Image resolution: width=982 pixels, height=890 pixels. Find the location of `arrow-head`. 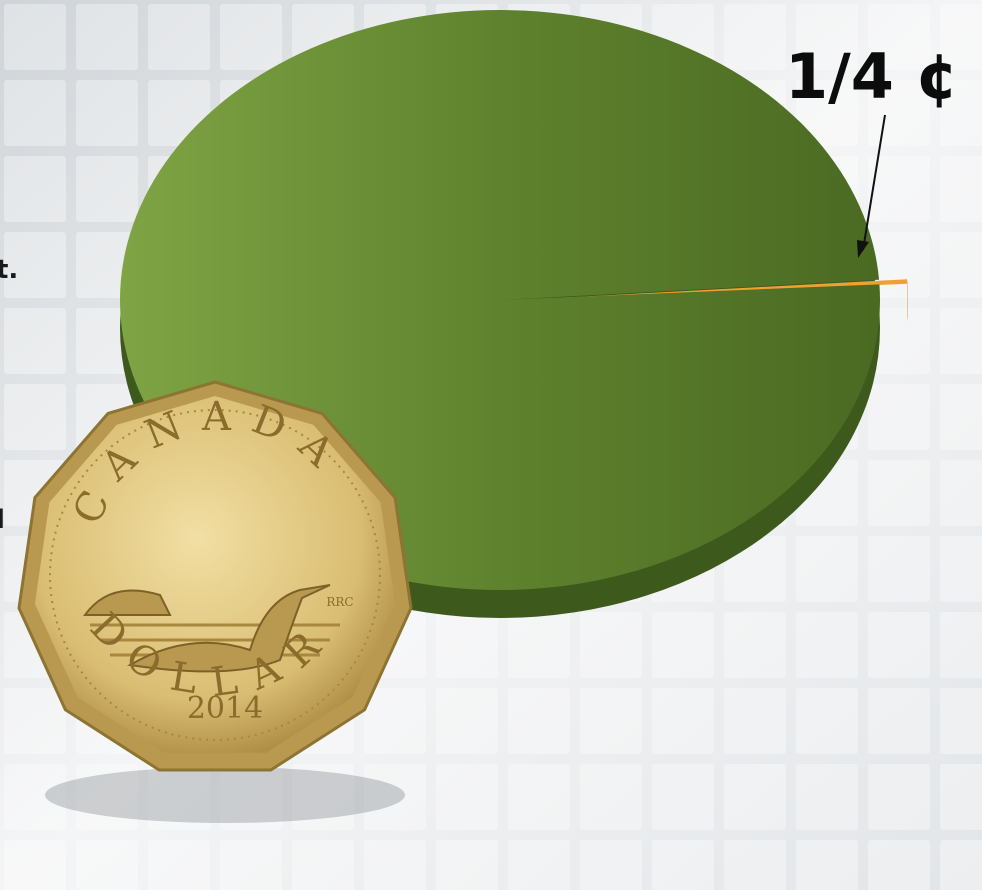

arrow-head is located at coordinates (863, 249).